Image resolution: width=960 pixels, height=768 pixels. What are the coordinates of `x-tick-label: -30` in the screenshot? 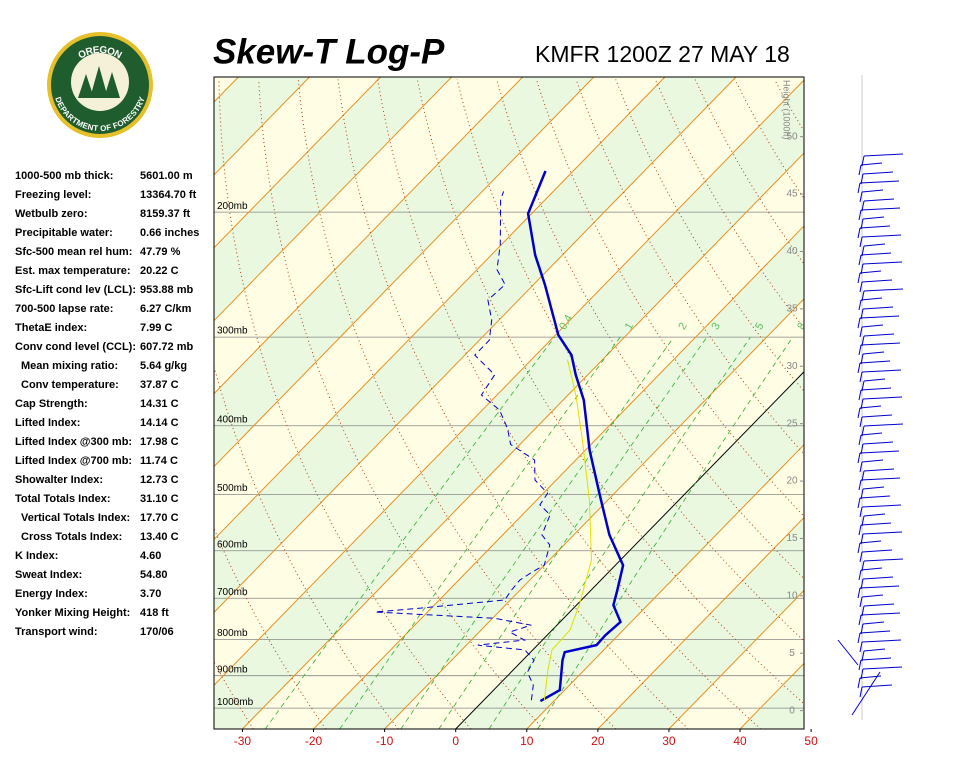 It's located at (243, 741).